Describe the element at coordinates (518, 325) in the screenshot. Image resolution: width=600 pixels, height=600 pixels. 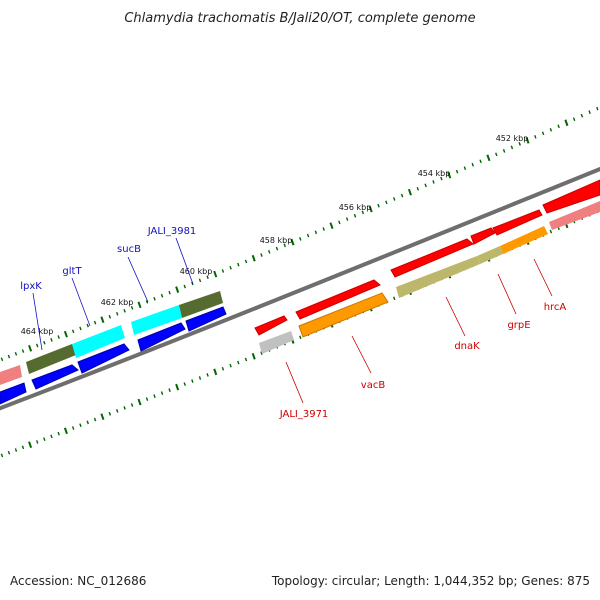
I see `gene-label-grpE: grpE` at that location.